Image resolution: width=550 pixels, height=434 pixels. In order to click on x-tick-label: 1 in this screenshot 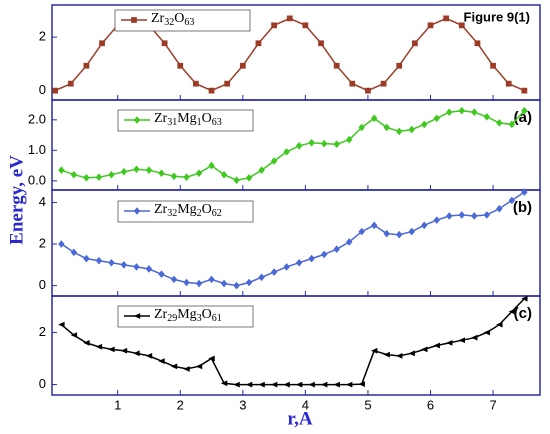, I will do `click(117, 404)`.